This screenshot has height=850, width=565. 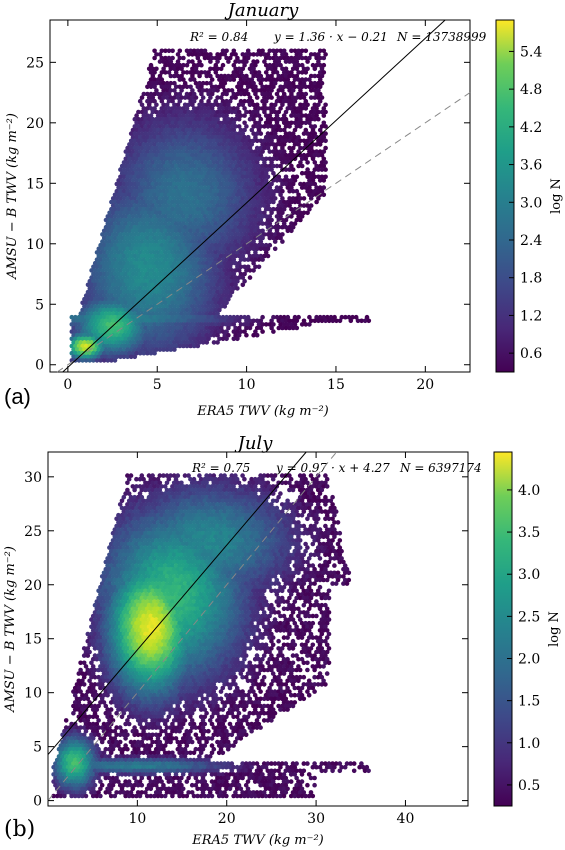 I want to click on x-tick-label: 0, so click(x=67, y=385).